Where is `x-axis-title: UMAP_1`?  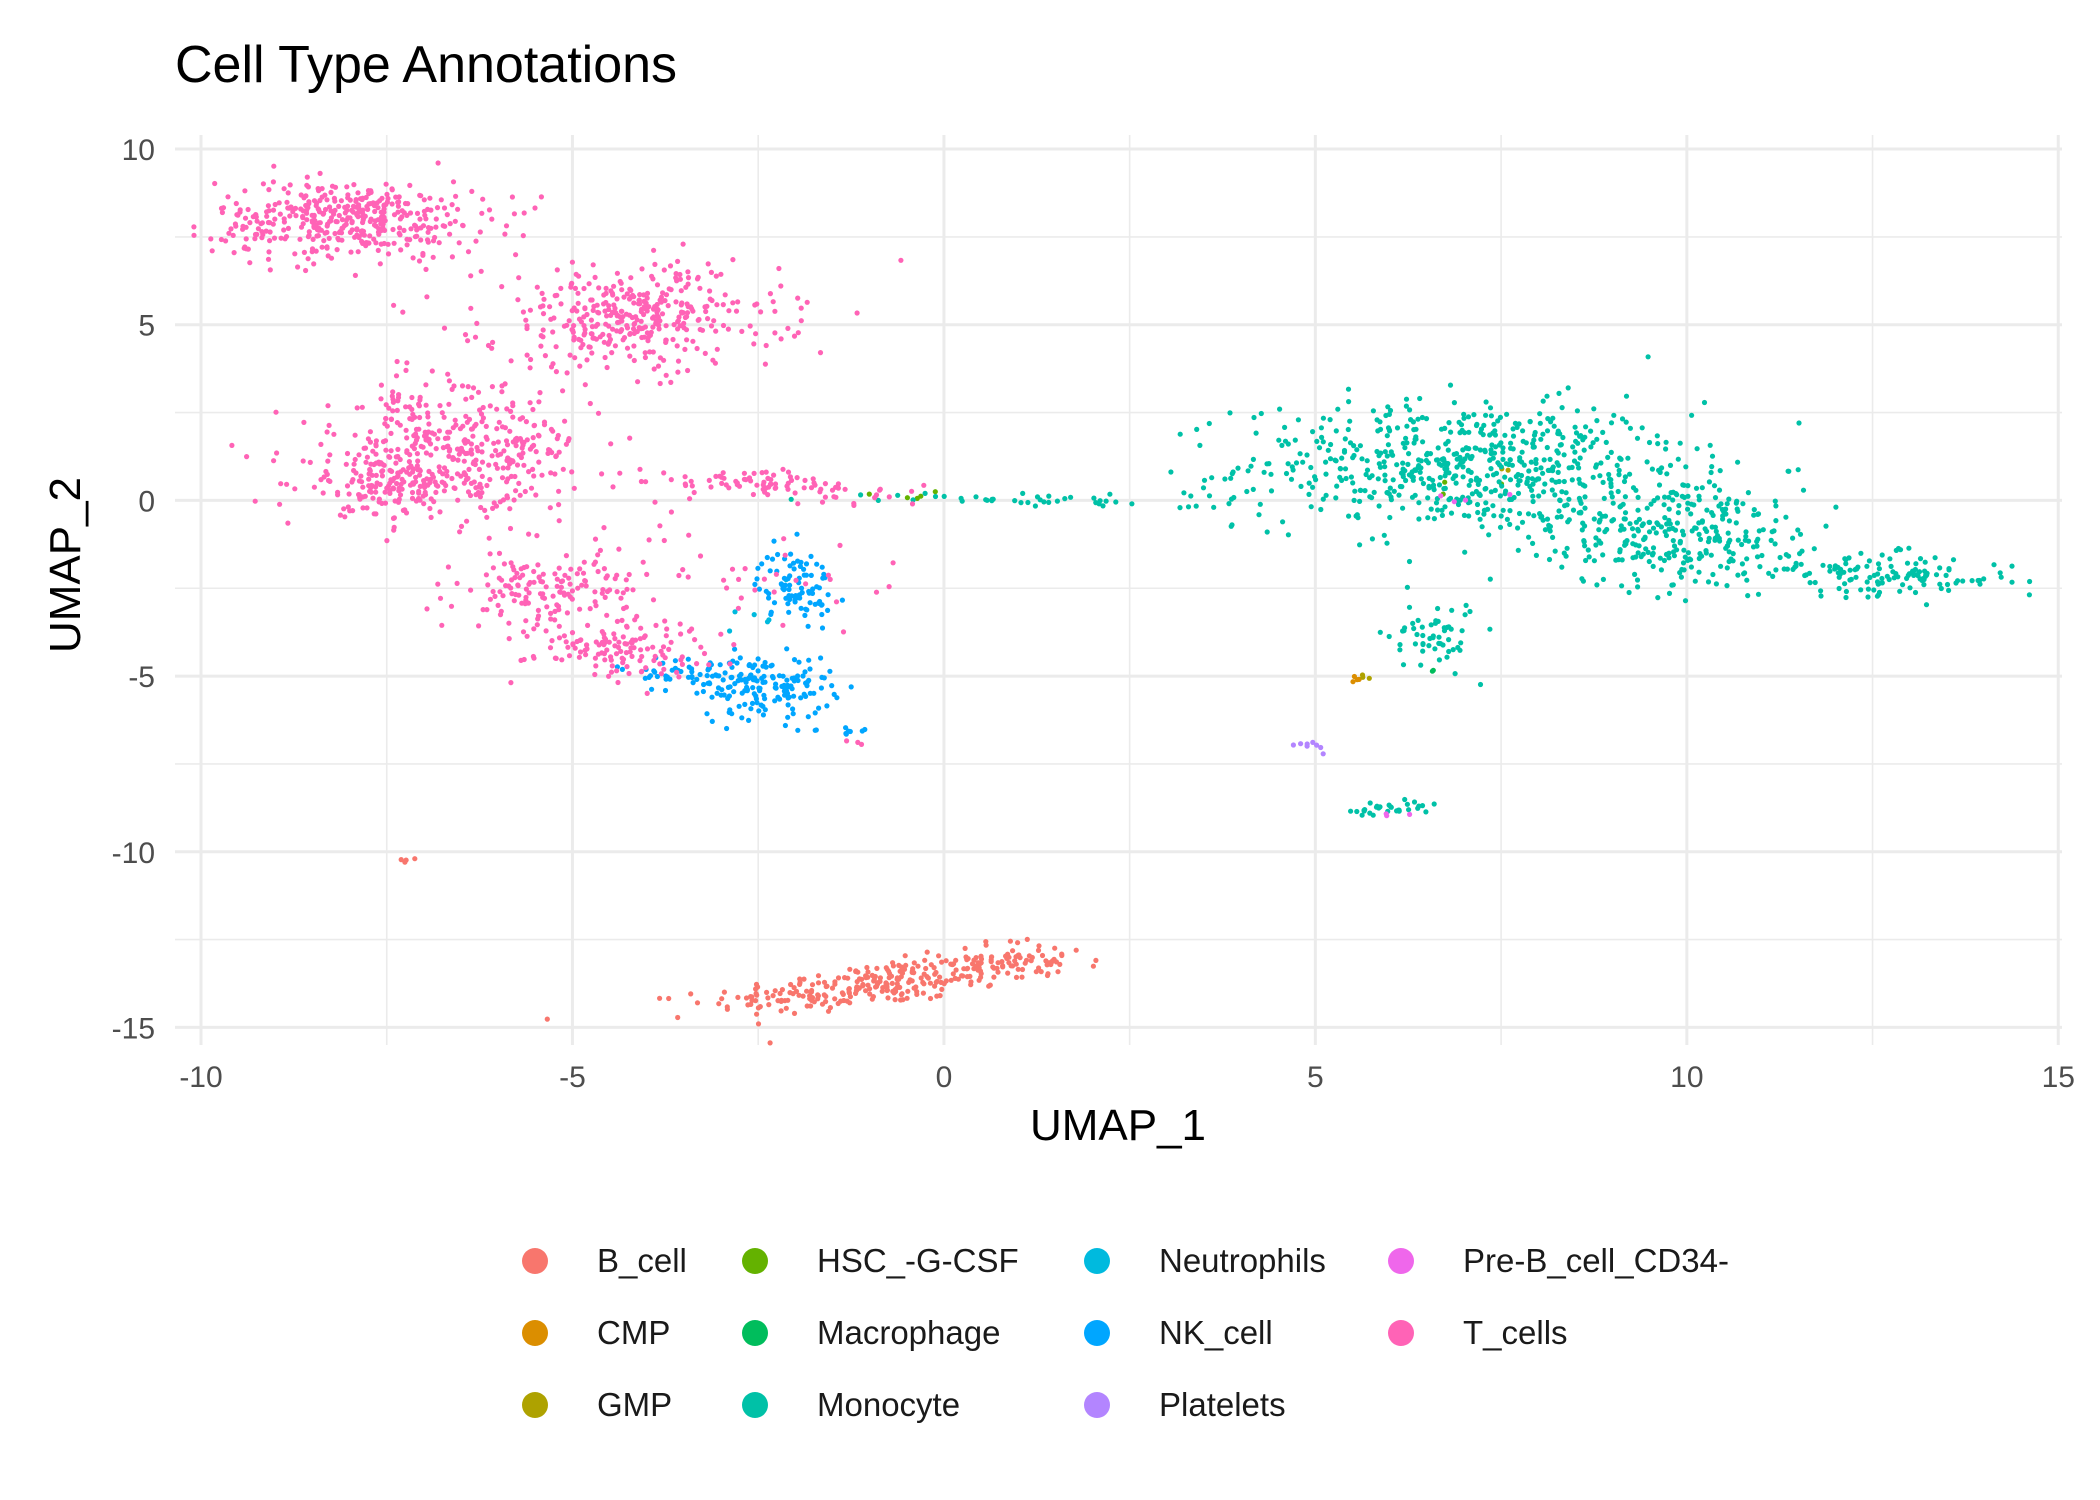
x-axis-title: UMAP_1 is located at coordinates (1118, 1125).